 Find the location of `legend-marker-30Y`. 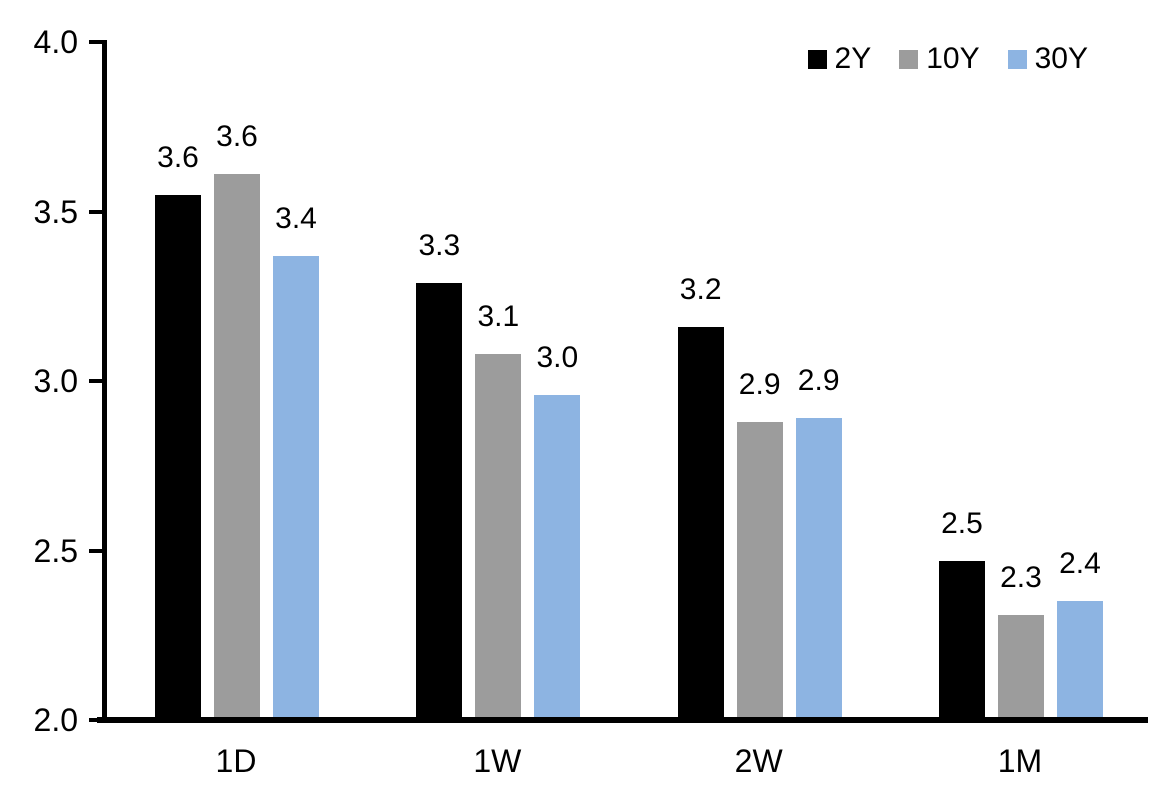

legend-marker-30Y is located at coordinates (1017, 59).